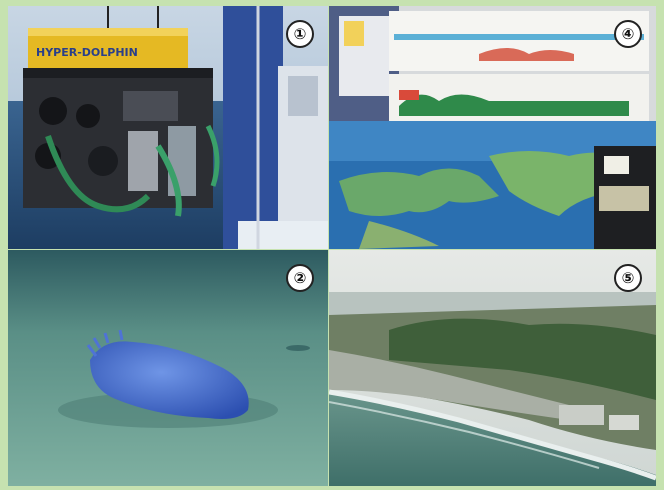  Describe the element at coordinates (300, 34) in the screenshot. I see `panel-number-badge: ①` at that location.